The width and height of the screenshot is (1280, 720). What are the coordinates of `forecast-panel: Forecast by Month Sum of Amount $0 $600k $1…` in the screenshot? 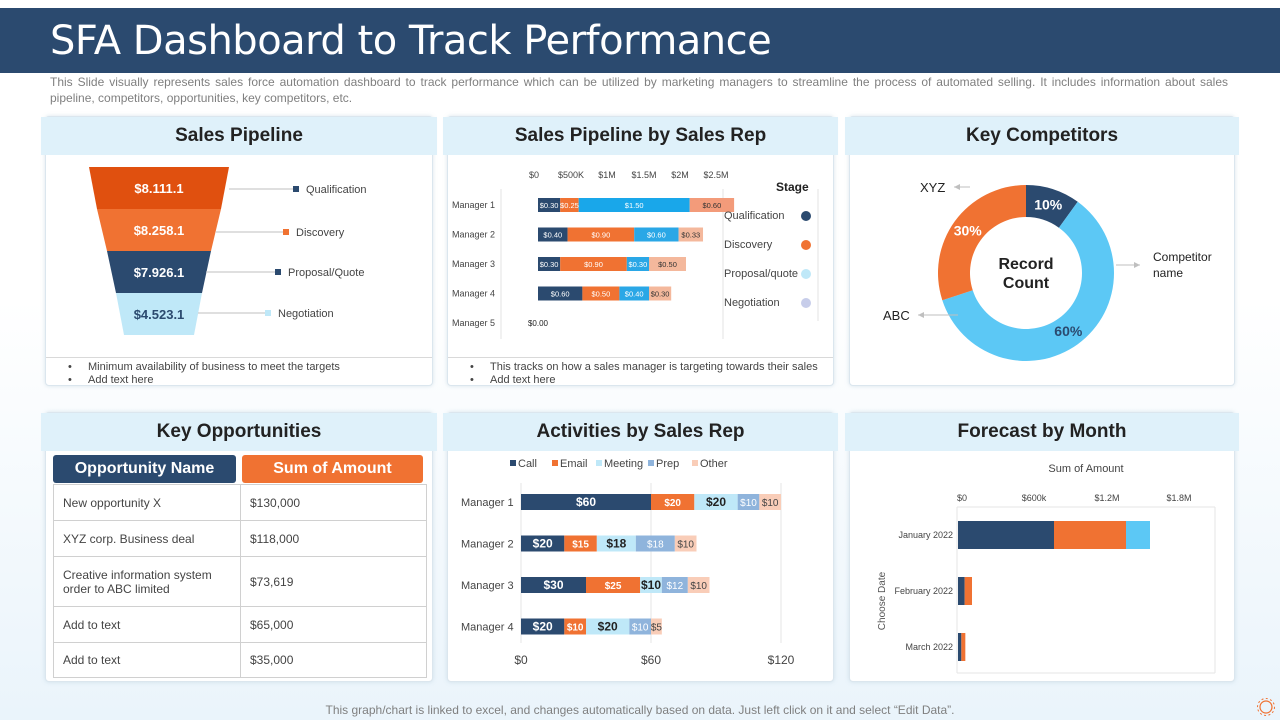 It's located at (1042, 547).